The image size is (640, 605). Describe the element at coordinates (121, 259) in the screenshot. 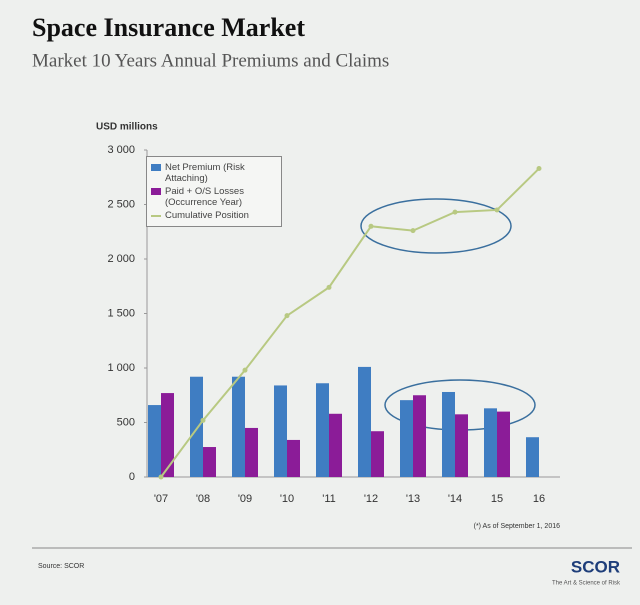

I see `y-tick-label: 2 000` at that location.